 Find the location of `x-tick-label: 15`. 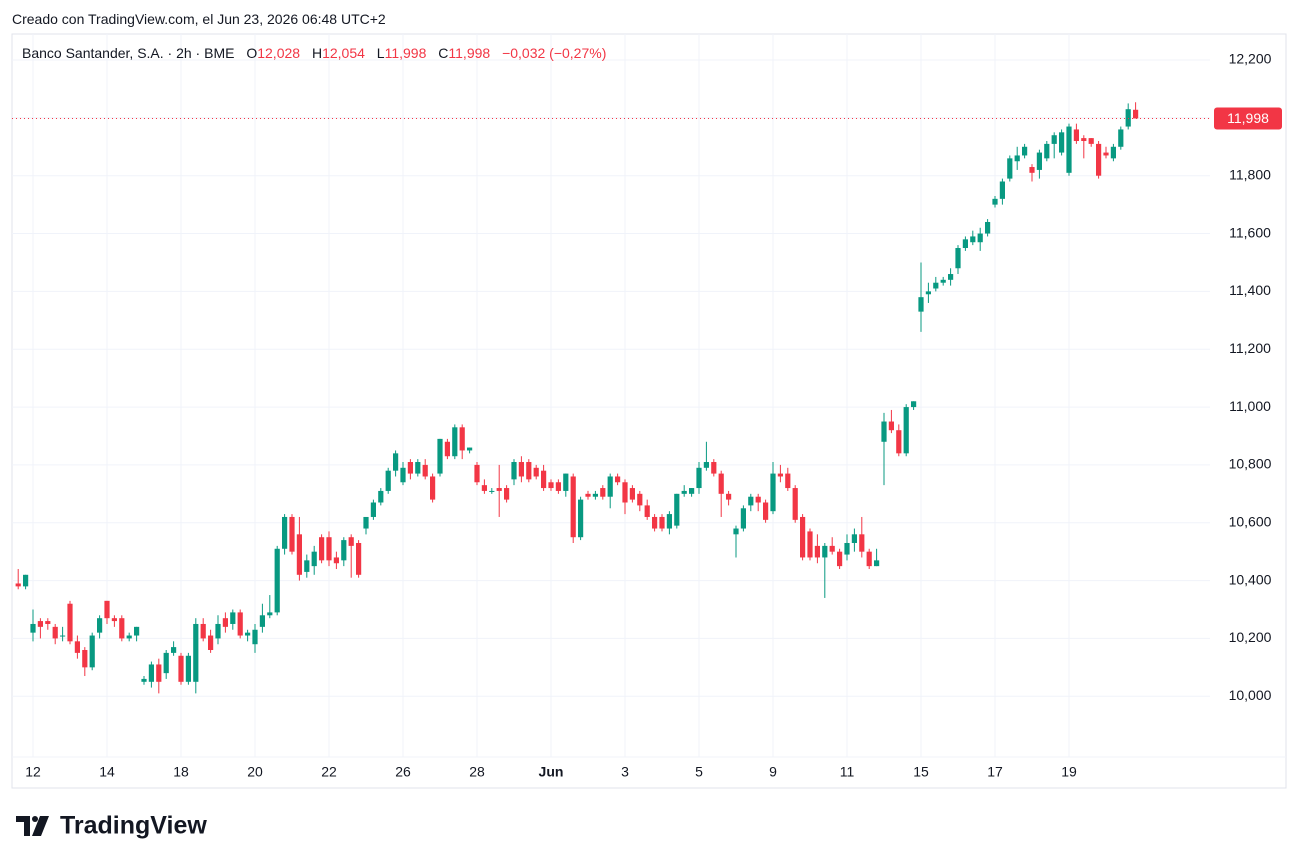

x-tick-label: 15 is located at coordinates (921, 772).